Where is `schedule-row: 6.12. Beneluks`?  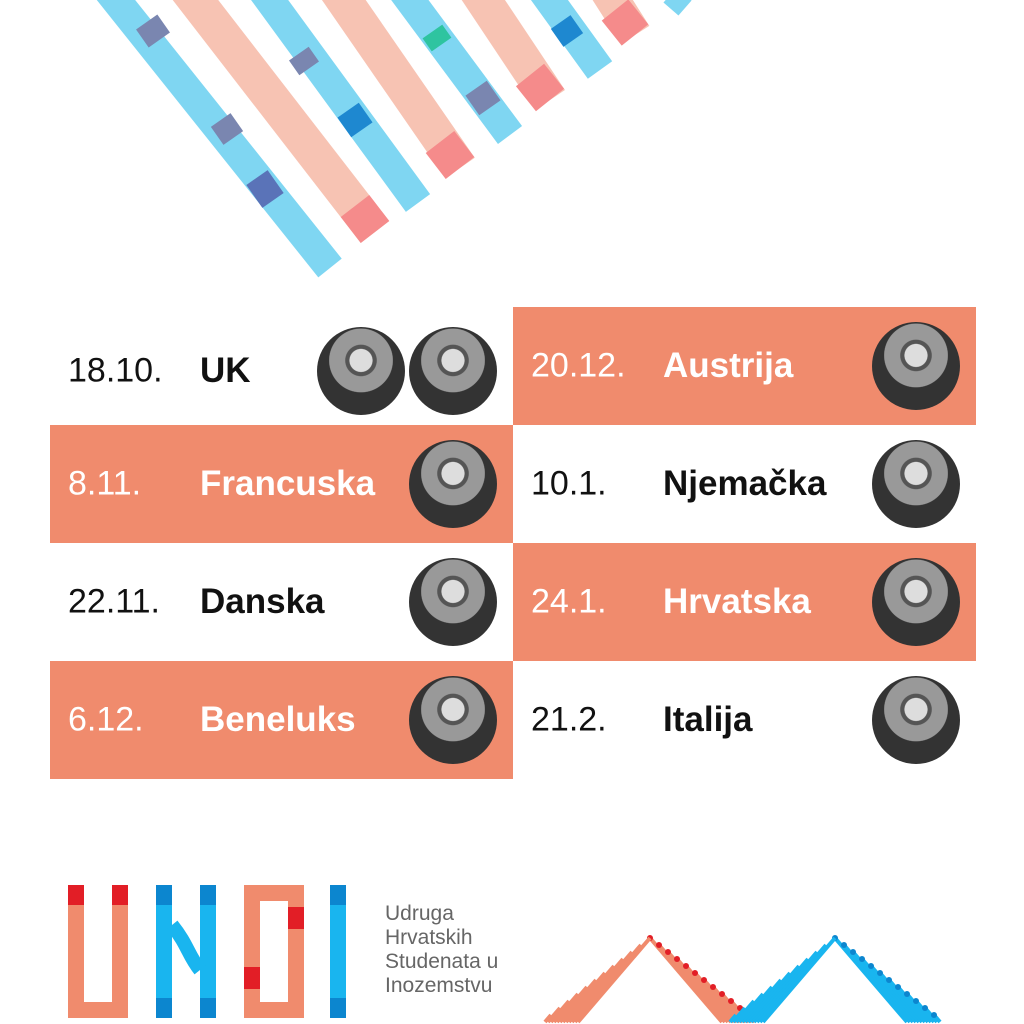
schedule-row: 6.12. Beneluks is located at coordinates (281, 720).